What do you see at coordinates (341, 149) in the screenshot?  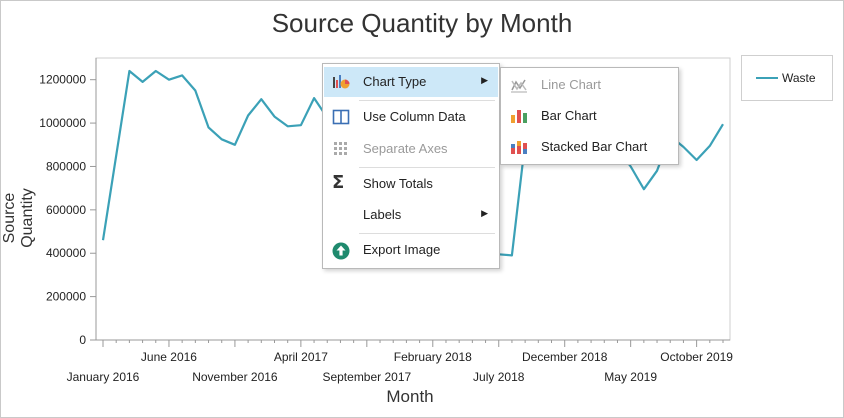 I see `separate-axes-icon` at bounding box center [341, 149].